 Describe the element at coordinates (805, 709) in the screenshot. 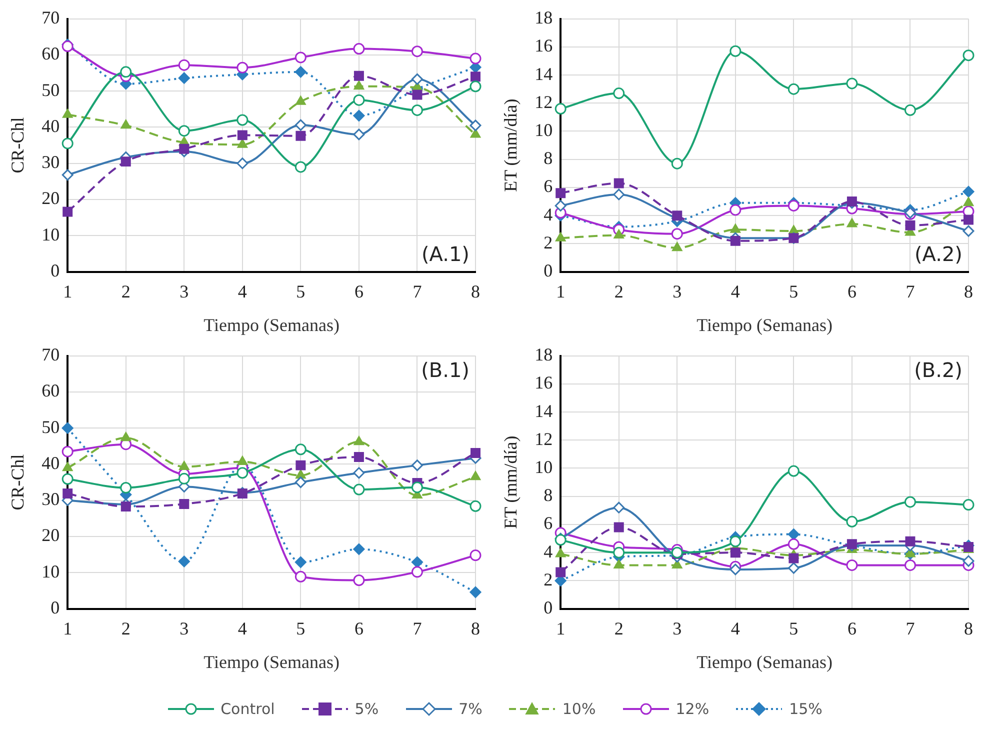

I see `legend-label: 15%` at that location.